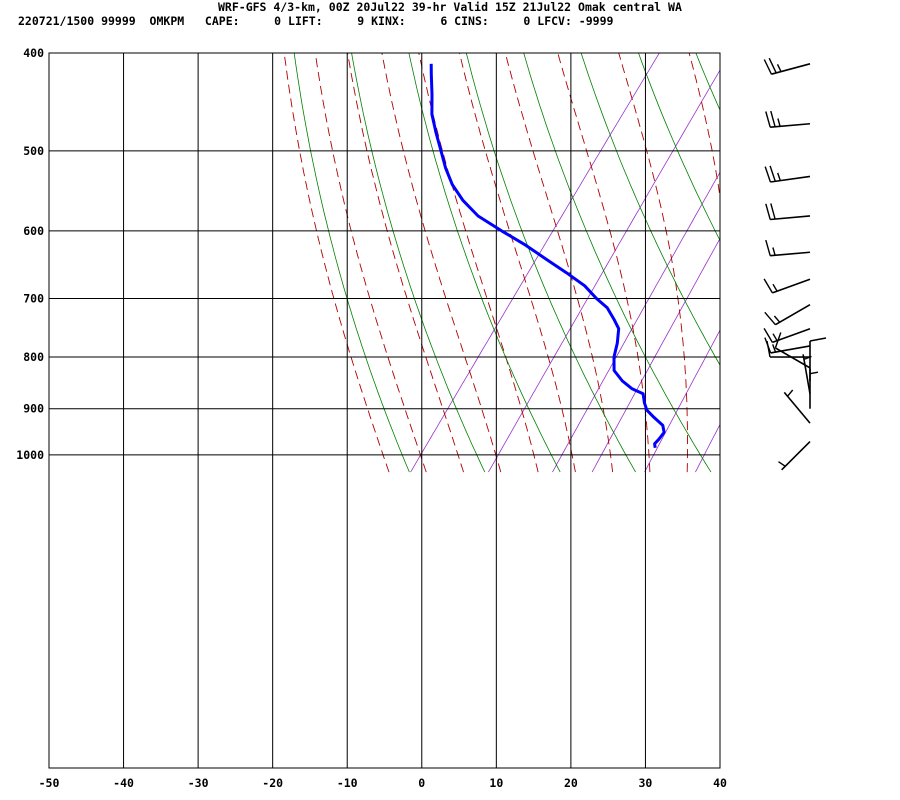  What do you see at coordinates (720, 783) in the screenshot?
I see `temperature-tick-label: 40` at bounding box center [720, 783].